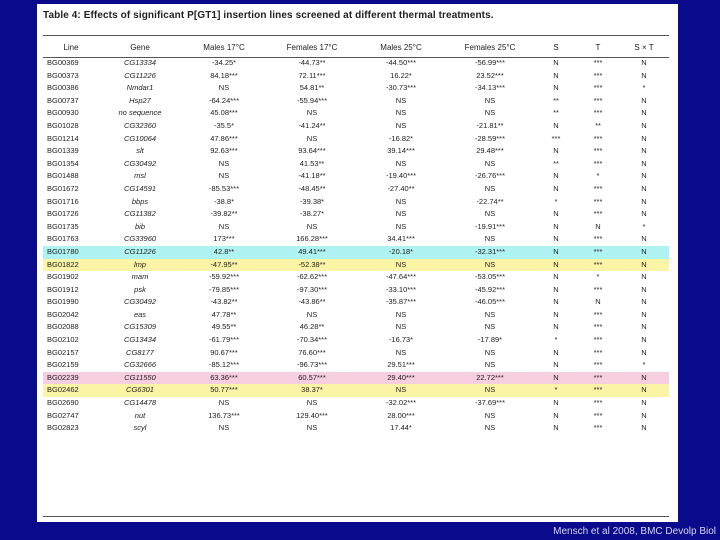  I want to click on col-line: Line, so click(71, 47).